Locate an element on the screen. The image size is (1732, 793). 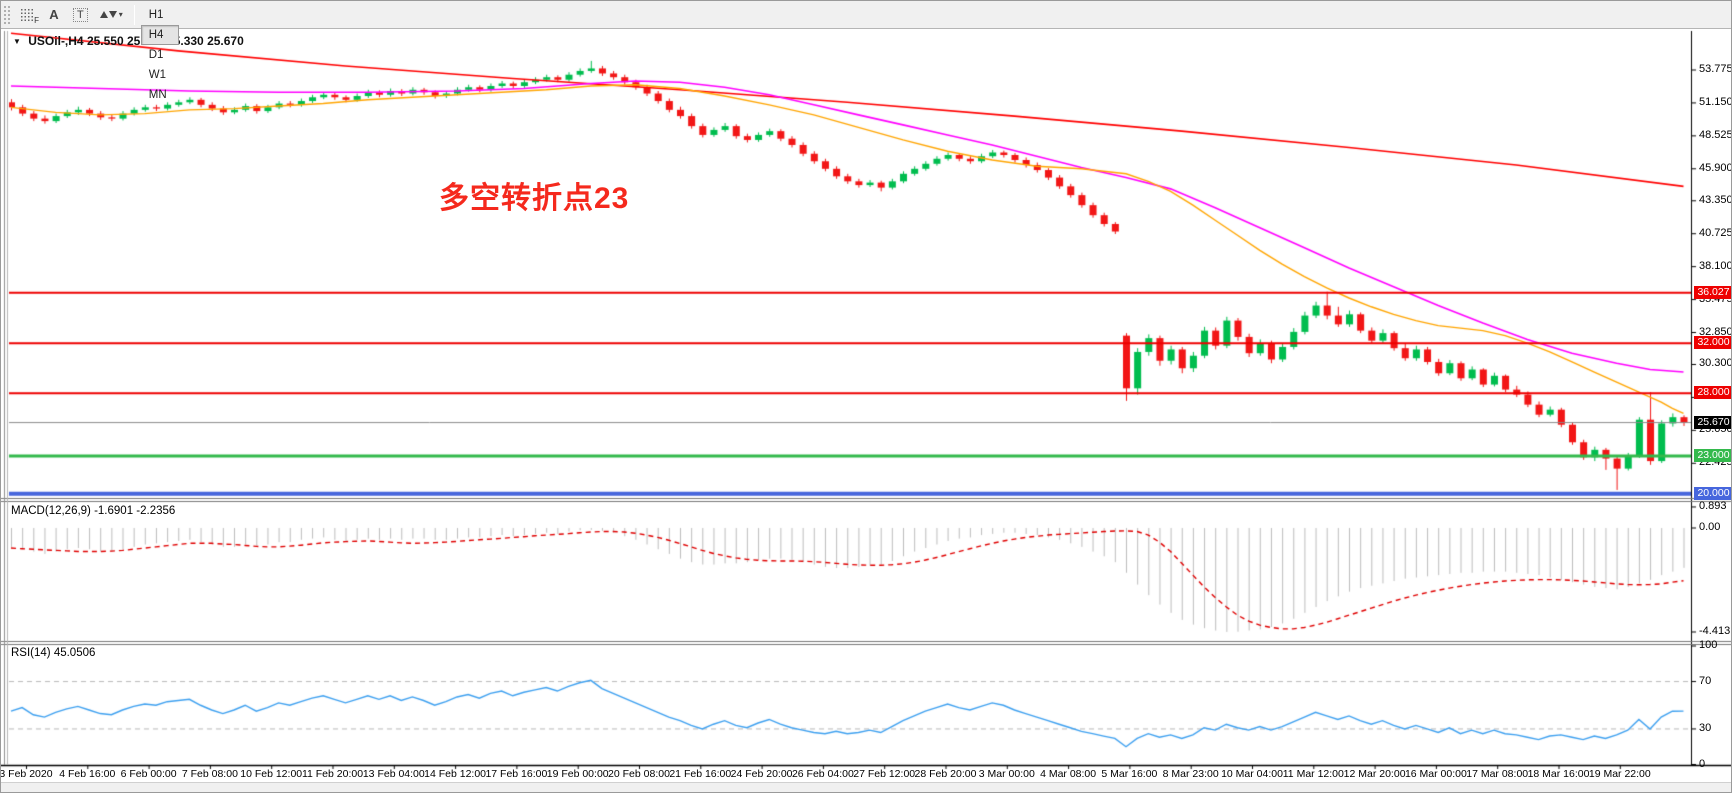
time-axis-label: 28 Feb 20:00 is located at coordinates (945, 774).